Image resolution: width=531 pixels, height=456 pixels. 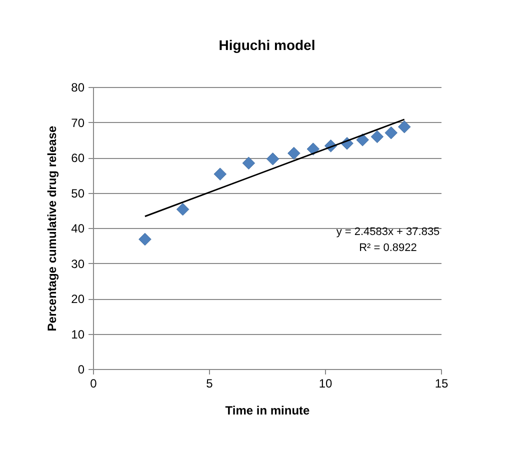 I want to click on y-tick-label: 80, so click(x=78, y=87).